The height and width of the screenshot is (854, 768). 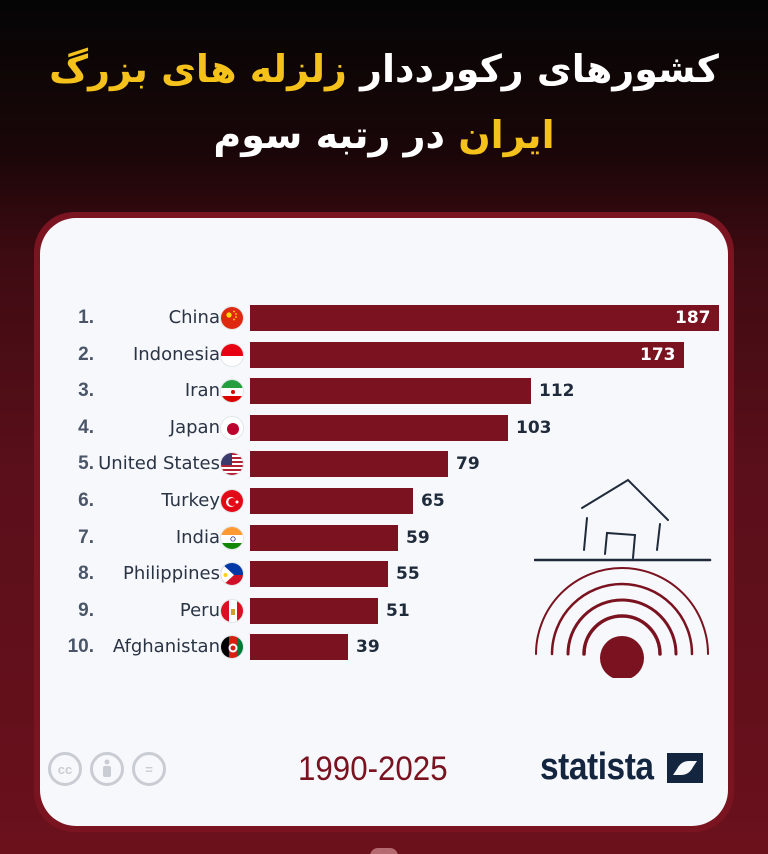 What do you see at coordinates (433, 501) in the screenshot?
I see `value-label: 65` at bounding box center [433, 501].